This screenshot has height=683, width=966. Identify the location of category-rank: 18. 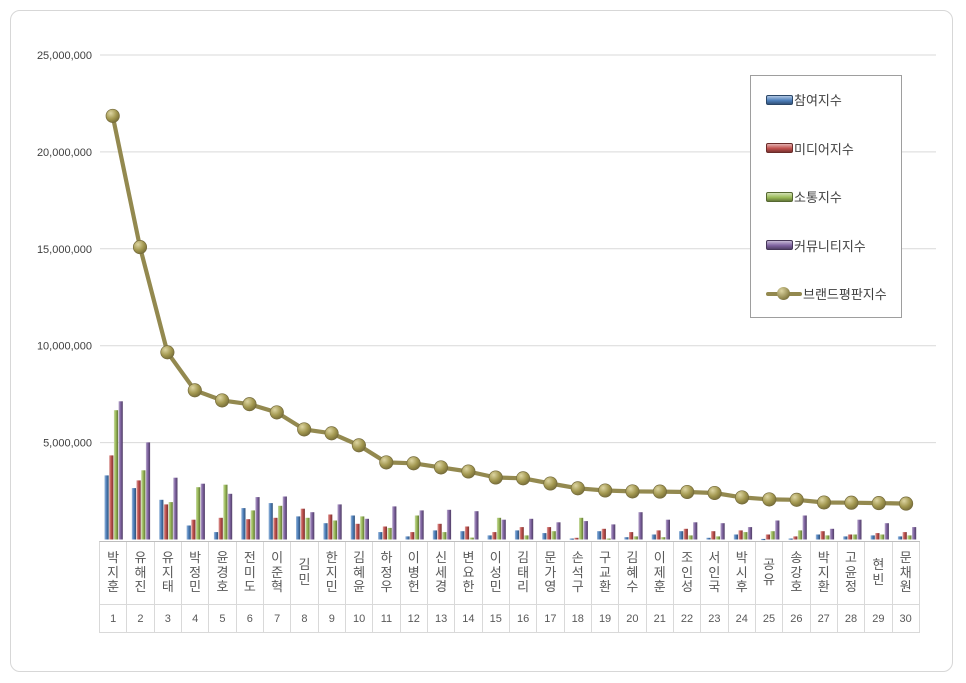
(577, 618).